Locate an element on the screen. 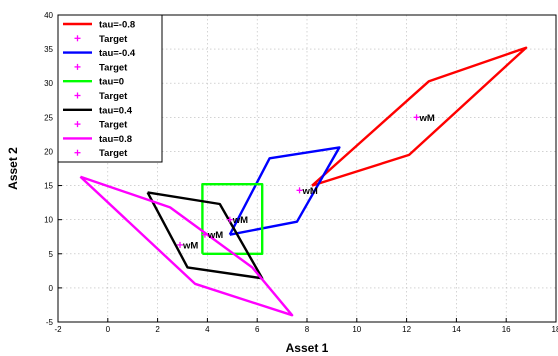  y-tick-label: 35 is located at coordinates (48, 49).